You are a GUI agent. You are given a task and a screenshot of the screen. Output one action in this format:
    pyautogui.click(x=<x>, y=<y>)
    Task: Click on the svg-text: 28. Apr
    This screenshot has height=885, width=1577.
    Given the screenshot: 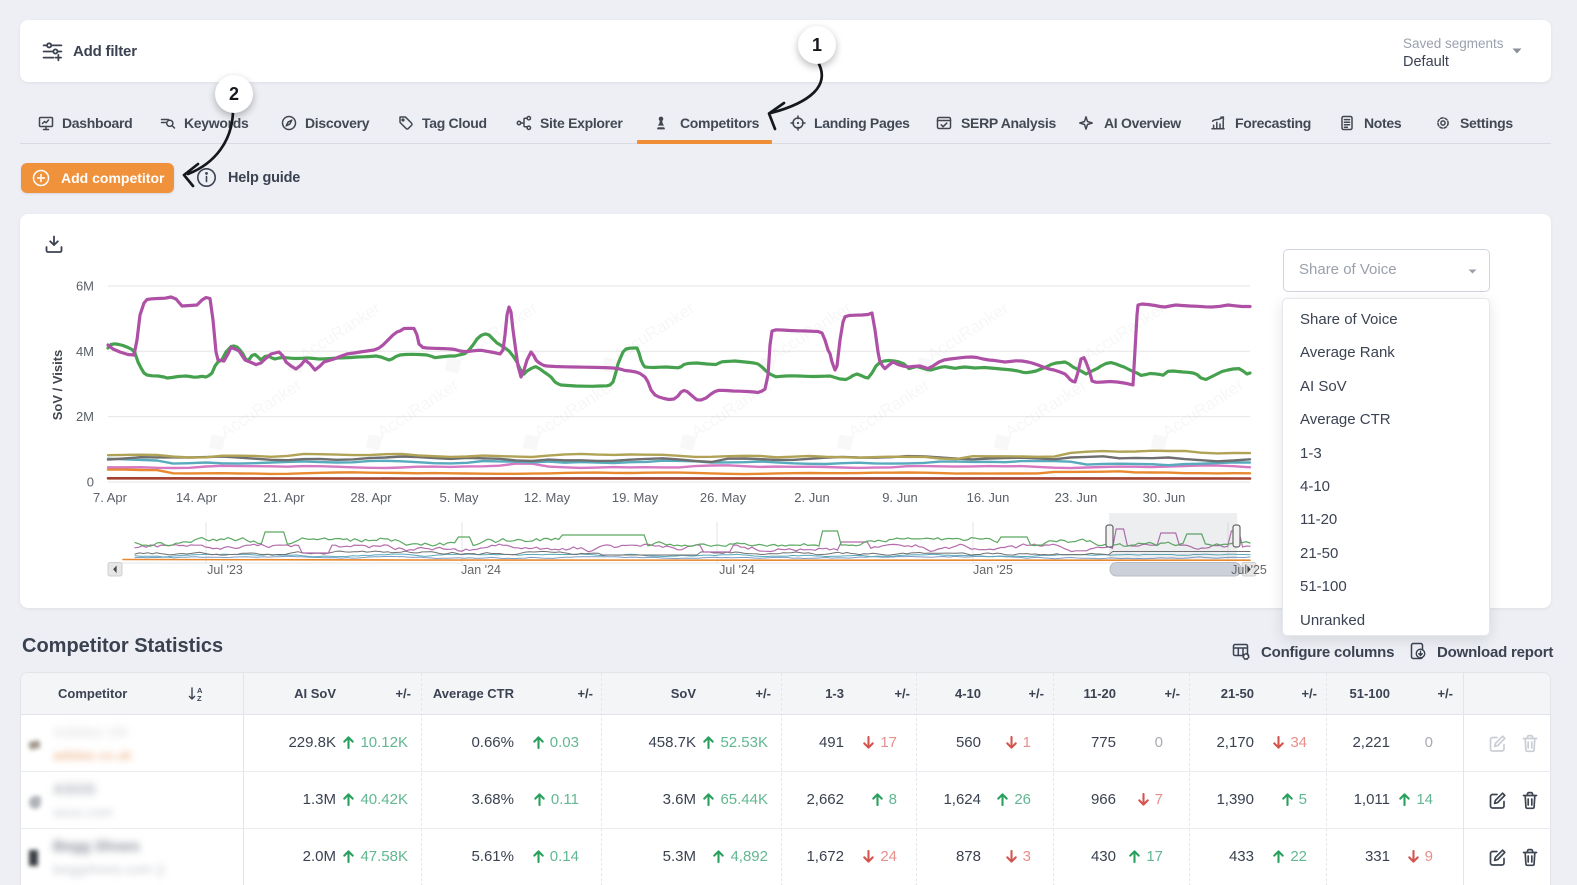 What is the action you would take?
    pyautogui.click(x=371, y=497)
    